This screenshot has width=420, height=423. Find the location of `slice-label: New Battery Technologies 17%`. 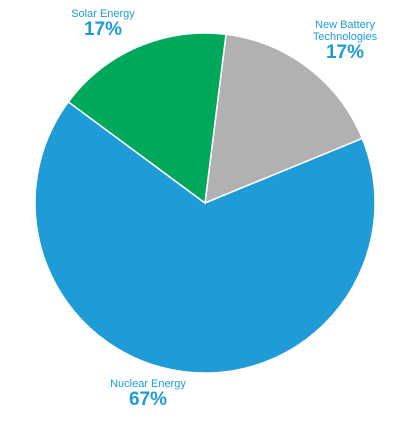

slice-label: New Battery Technologies 17% is located at coordinates (345, 41).